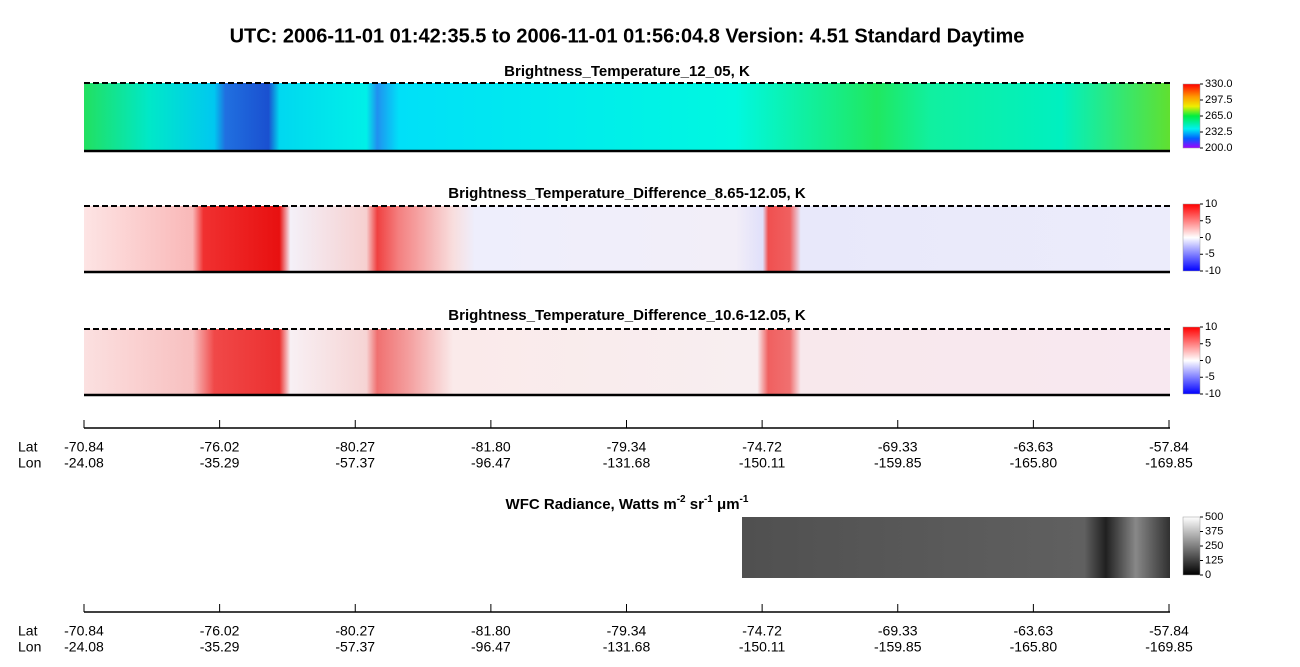  Describe the element at coordinates (1214, 531) in the screenshot. I see `colorbar-label: 375` at that location.